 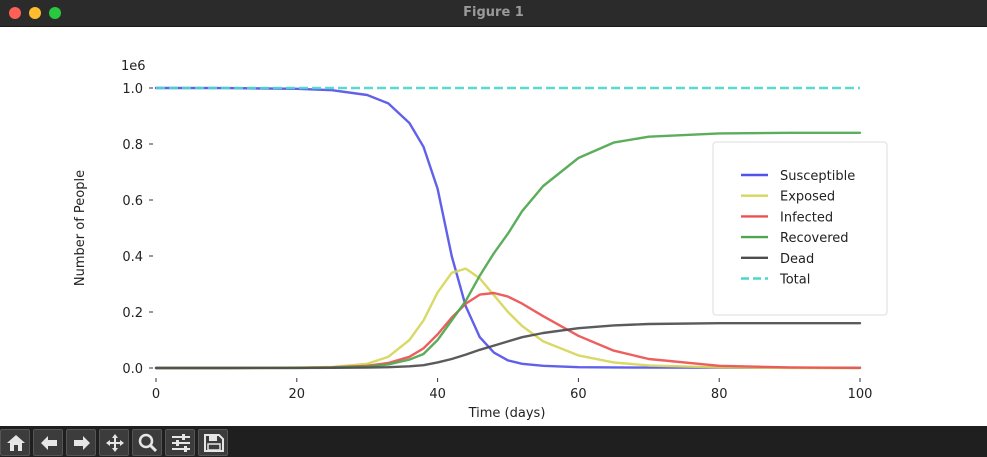 What do you see at coordinates (132, 369) in the screenshot?
I see `y-tick-label: 0.0` at bounding box center [132, 369].